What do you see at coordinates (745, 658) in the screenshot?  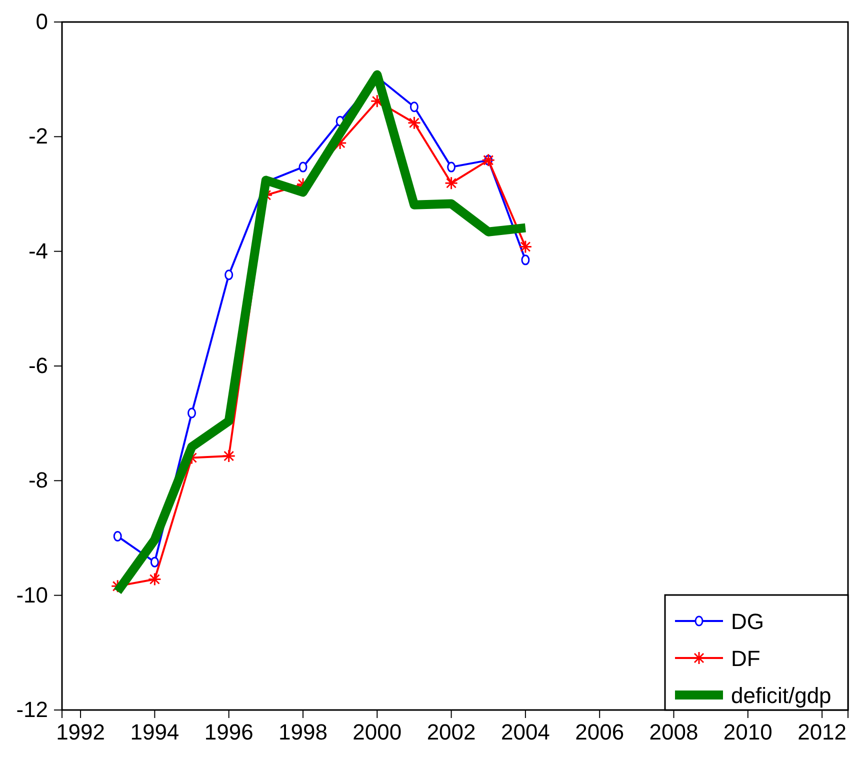 I see `legend-label: DF` at bounding box center [745, 658].